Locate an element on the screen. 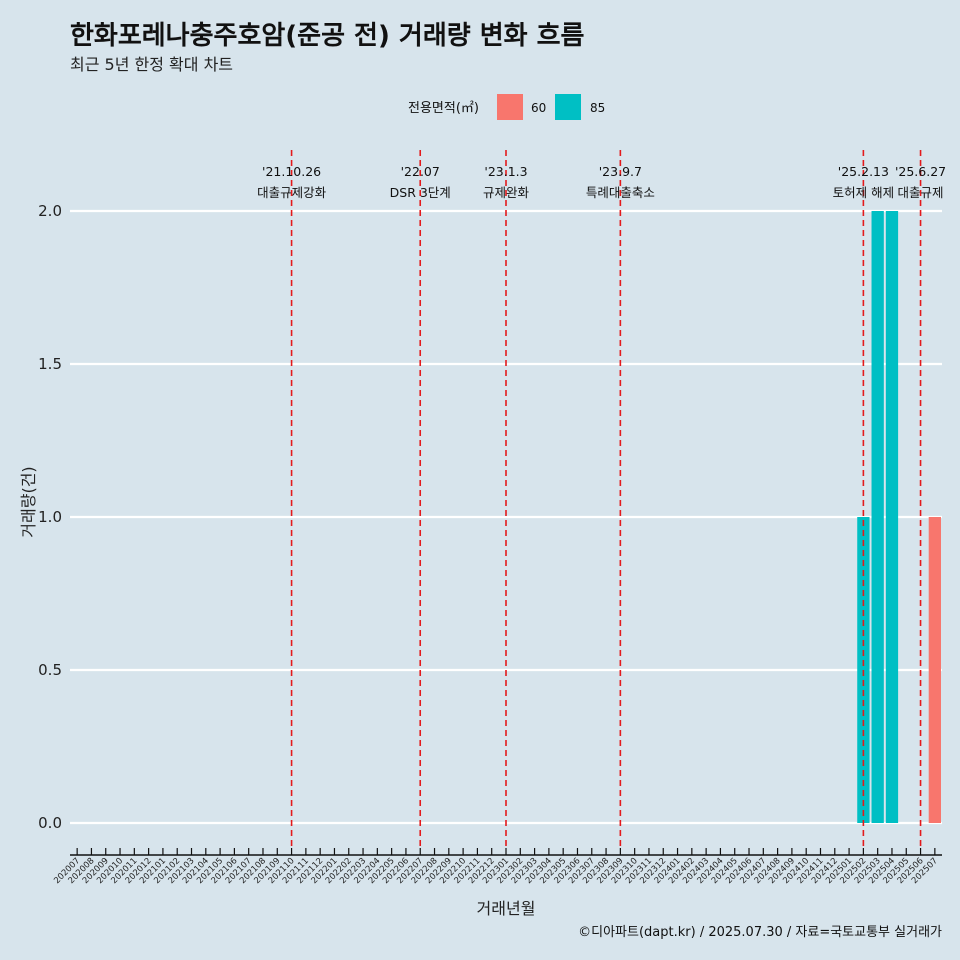  event-date: '25.2.13 is located at coordinates (863, 171).